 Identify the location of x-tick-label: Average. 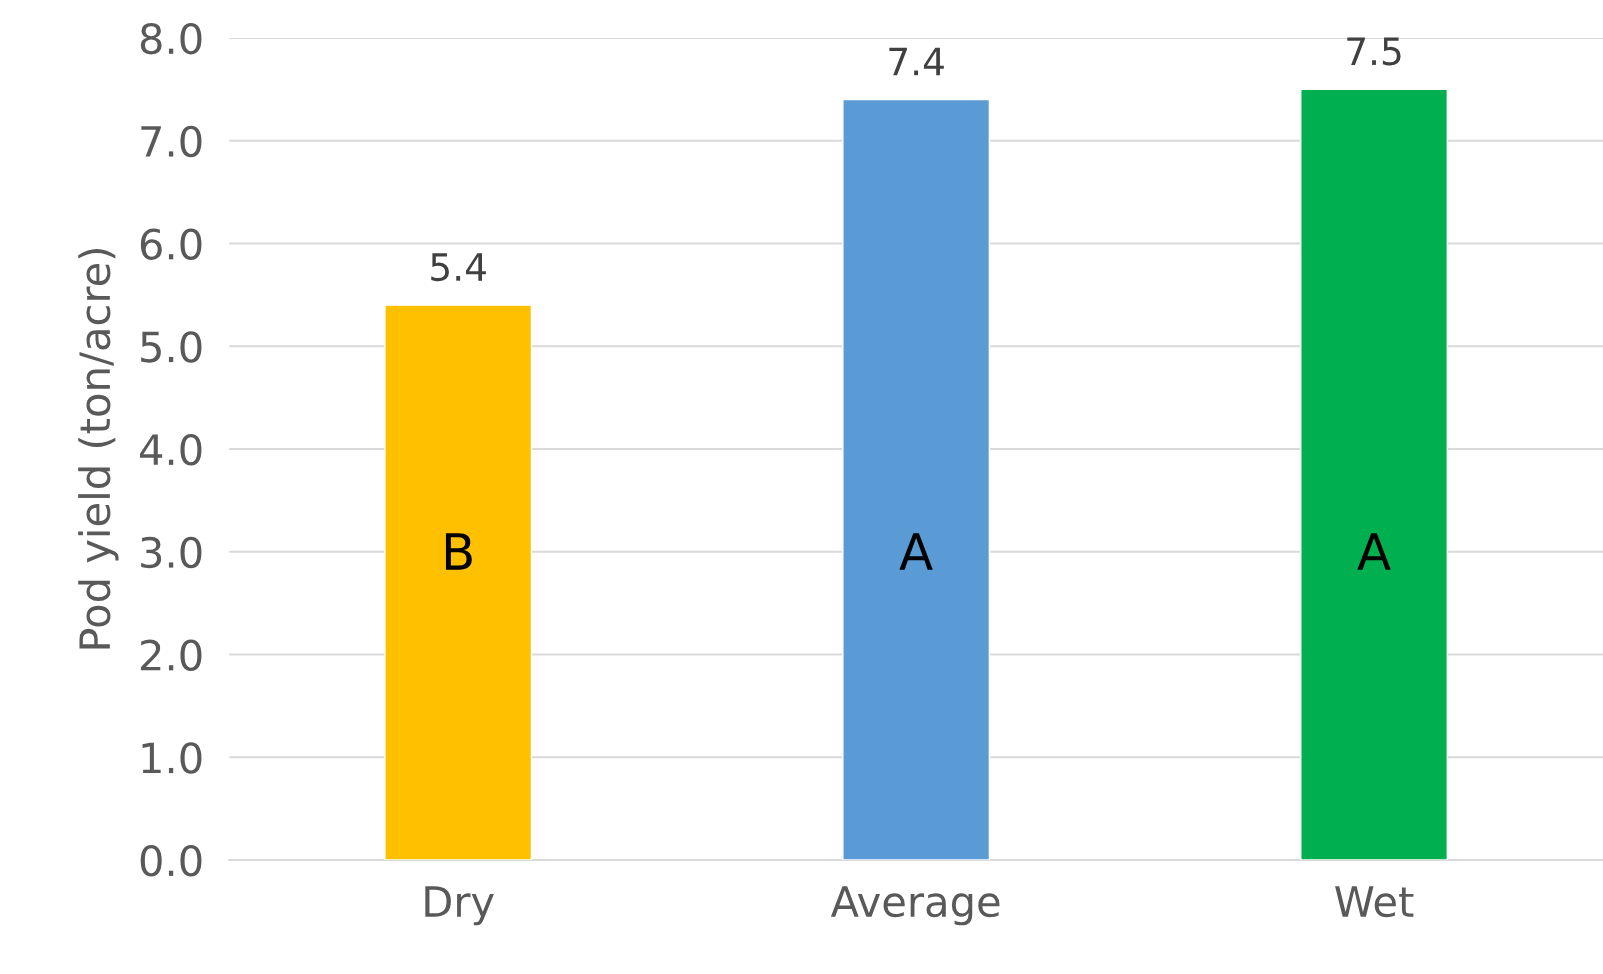
(915, 906).